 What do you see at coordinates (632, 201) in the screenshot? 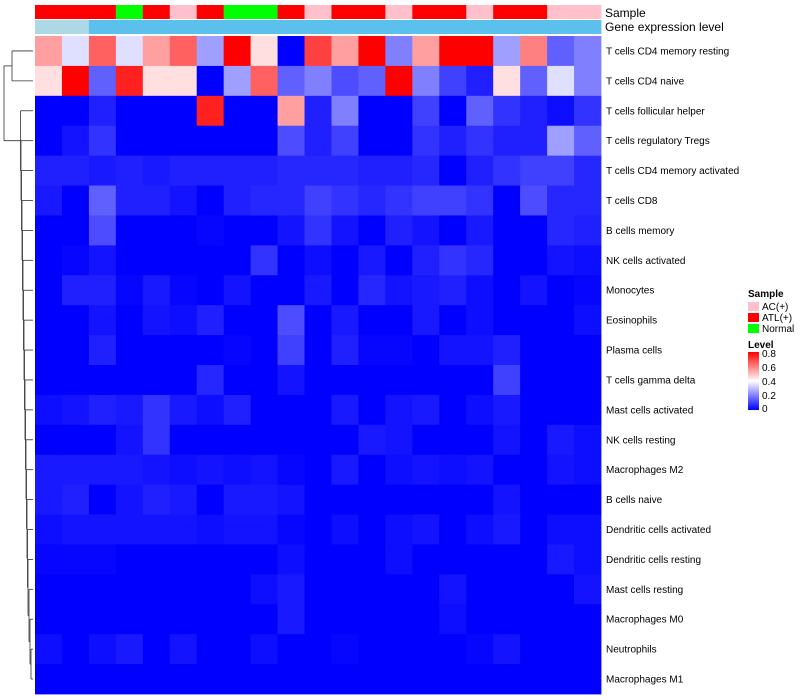
I see `row-label-t-cells-cd8: T cells CD8` at bounding box center [632, 201].